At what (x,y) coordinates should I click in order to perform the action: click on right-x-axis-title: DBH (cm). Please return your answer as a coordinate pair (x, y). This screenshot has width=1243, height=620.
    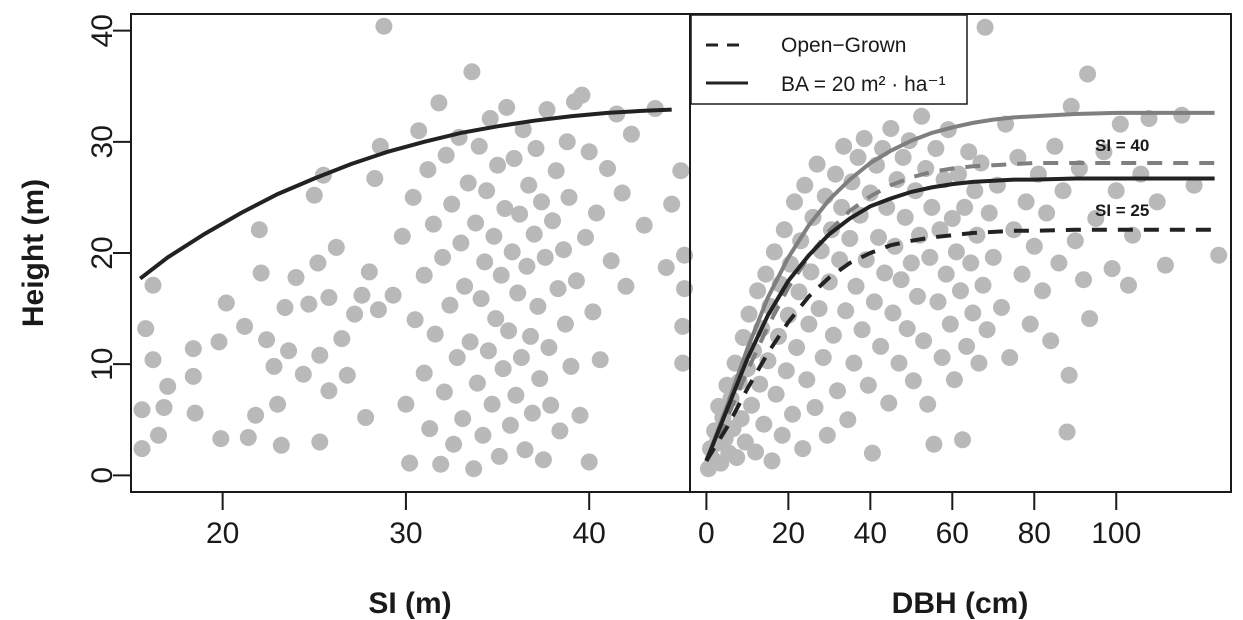
    Looking at the image, I should click on (960, 603).